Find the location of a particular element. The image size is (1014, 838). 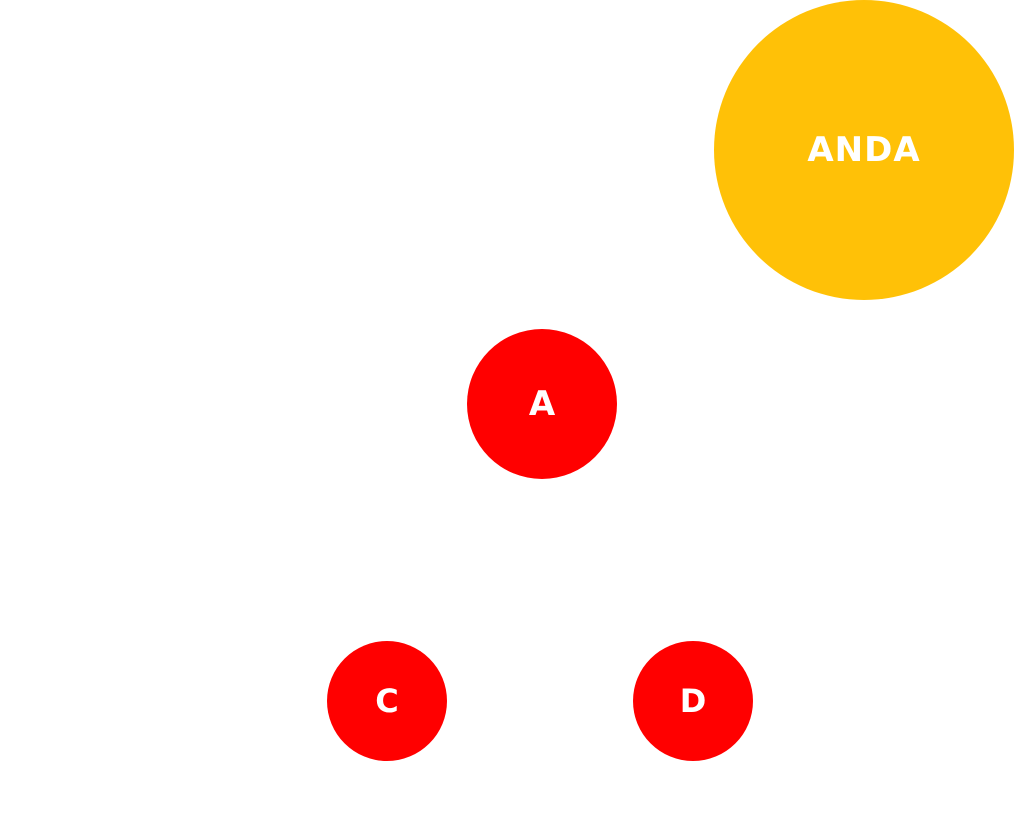

option-bubble-c: C is located at coordinates (387, 701).